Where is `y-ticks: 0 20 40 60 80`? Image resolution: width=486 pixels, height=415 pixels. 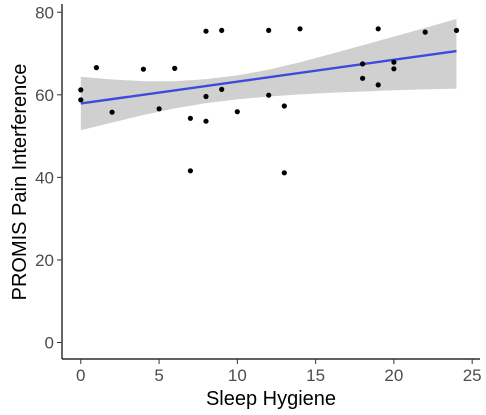
y-ticks: 0 20 40 60 80 is located at coordinates (48, 177).